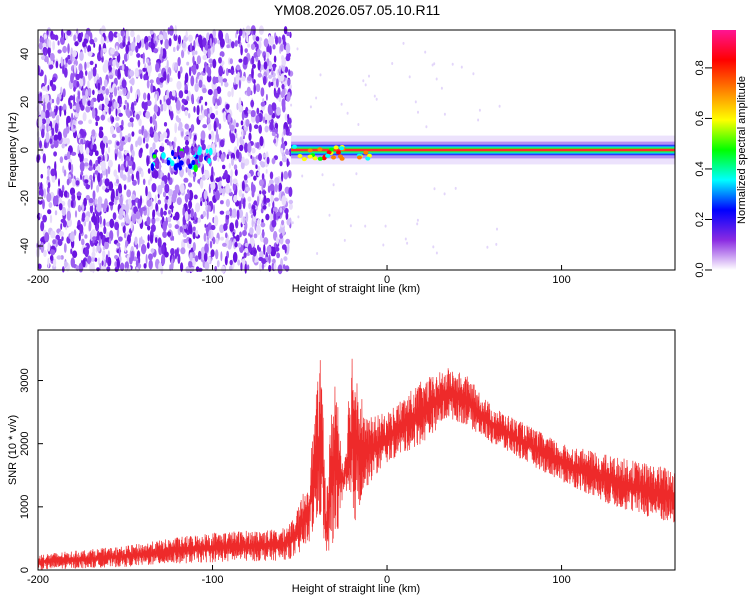 This screenshot has width=750, height=600. I want to click on y-tick-label: 3000, so click(25, 380).